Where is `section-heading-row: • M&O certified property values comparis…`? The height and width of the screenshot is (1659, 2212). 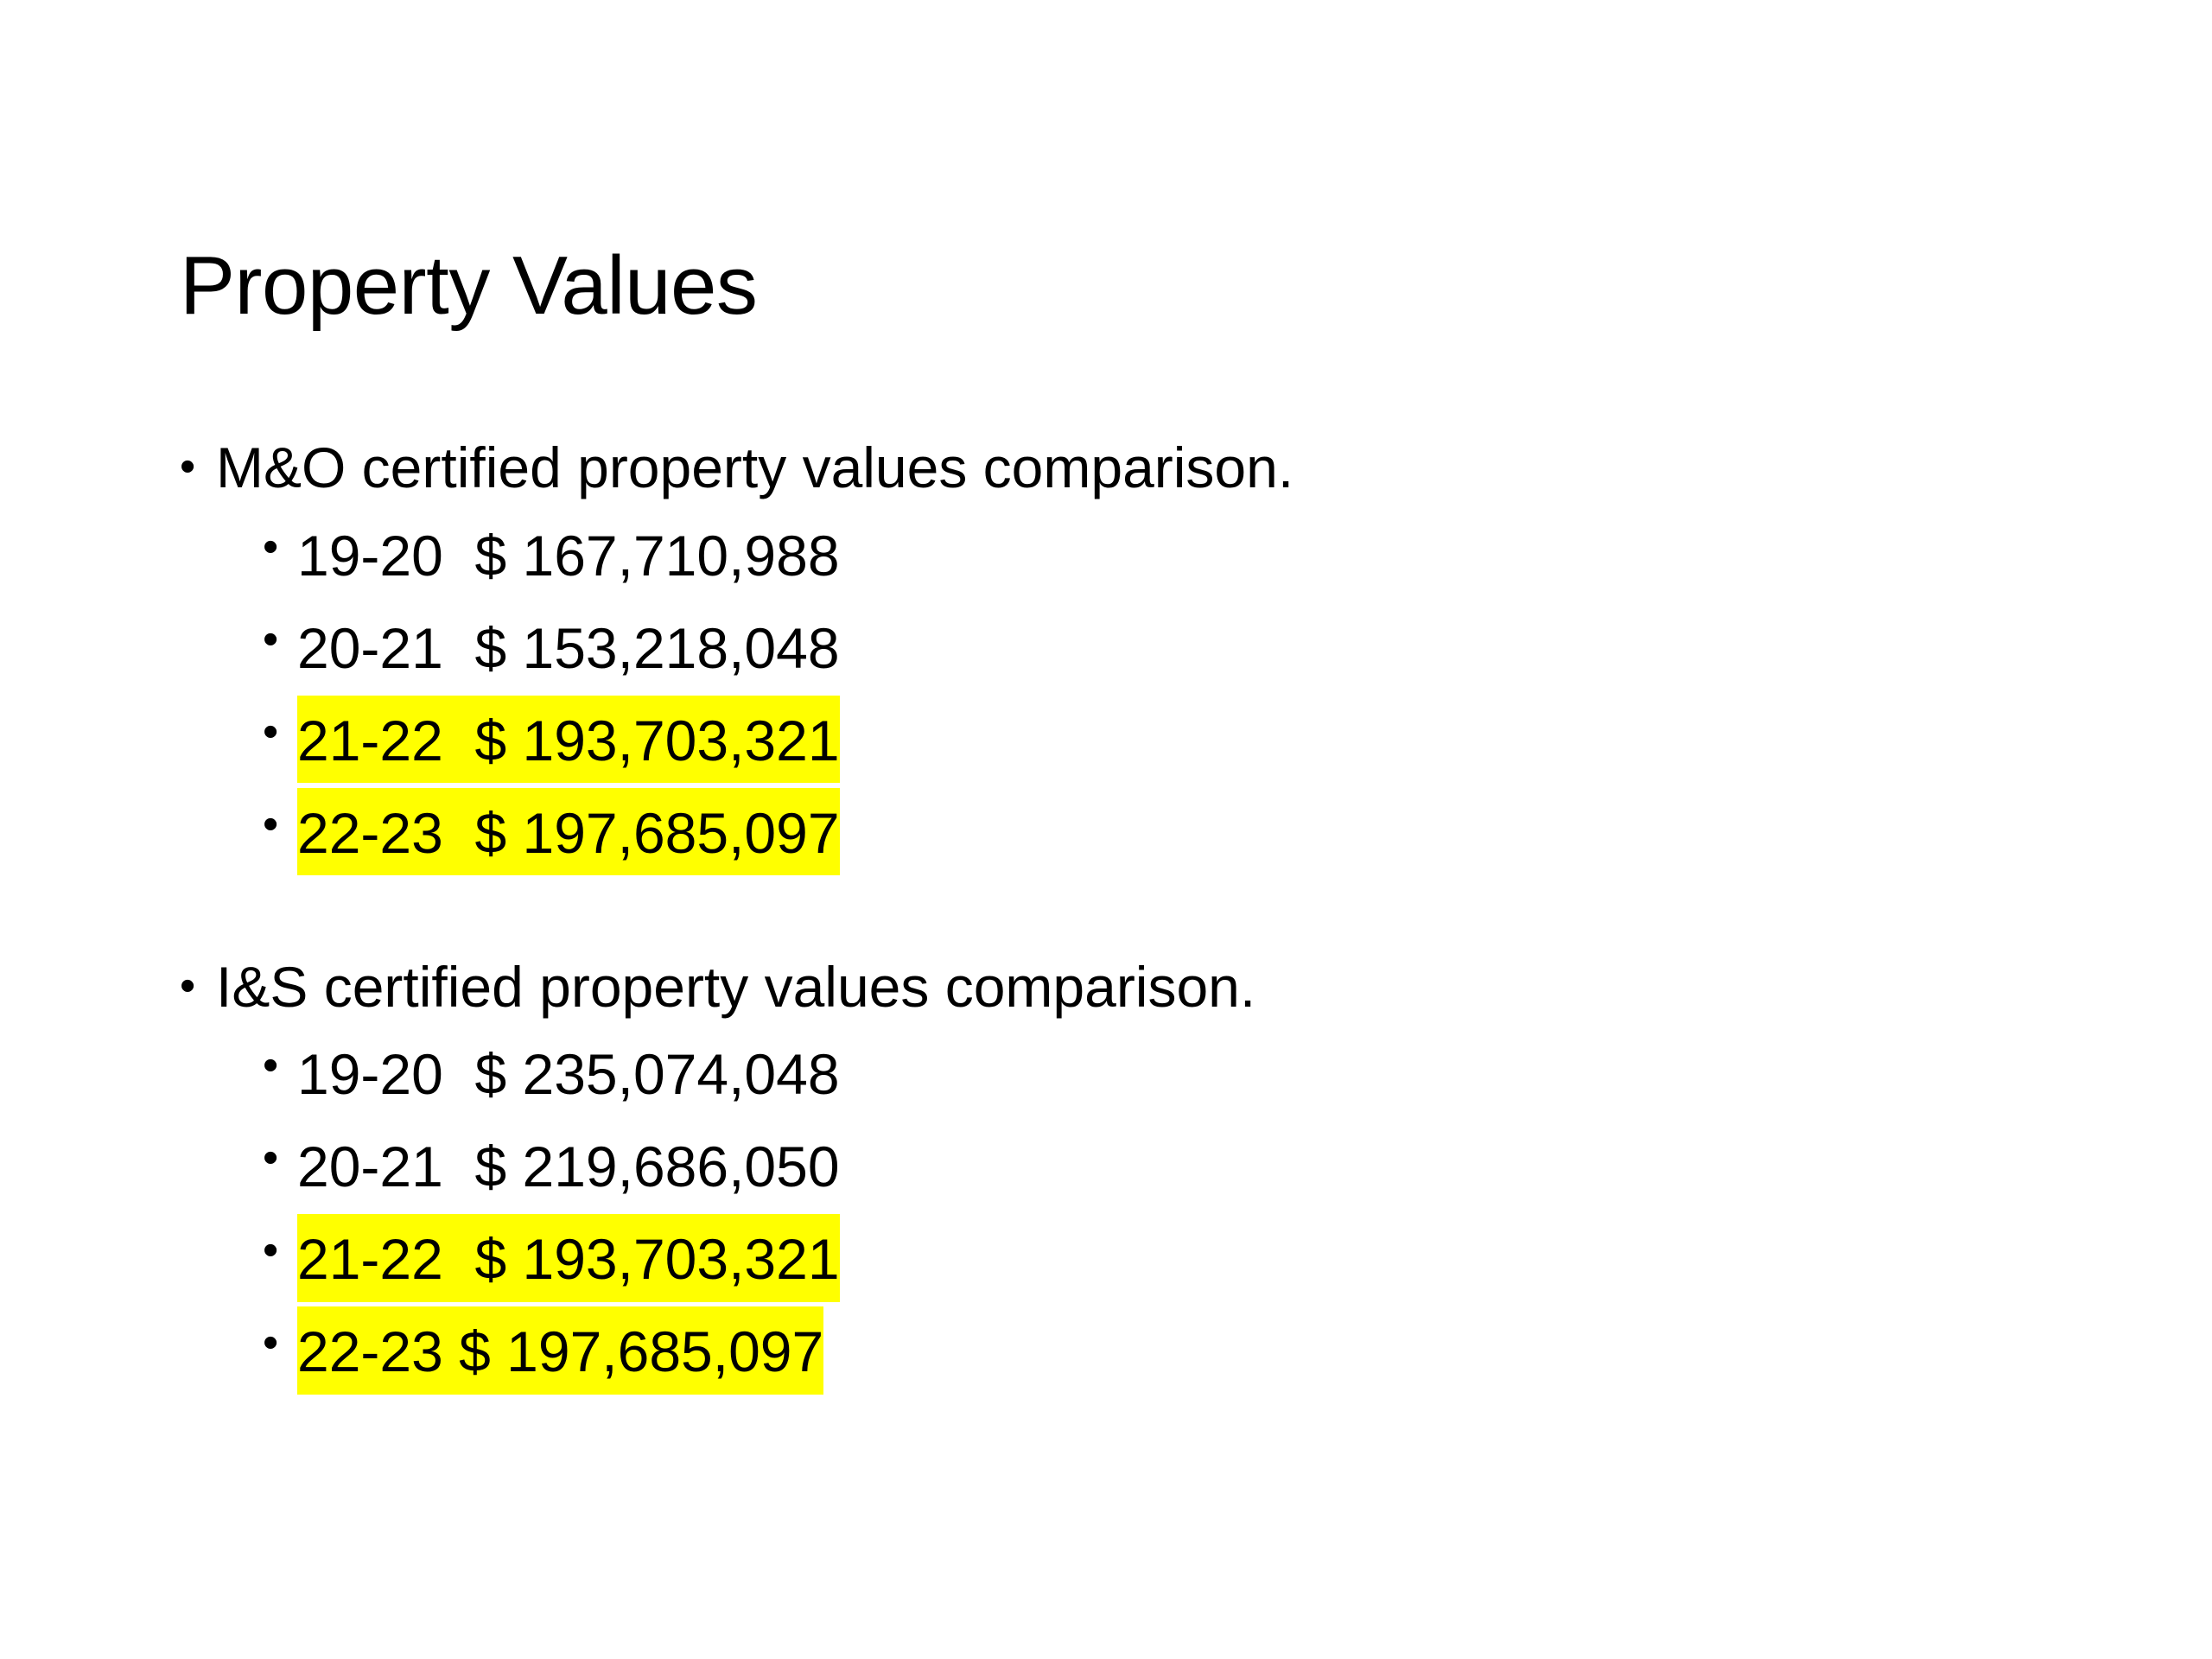 section-heading-row: • M&O certified property values comparis… is located at coordinates (1087, 468).